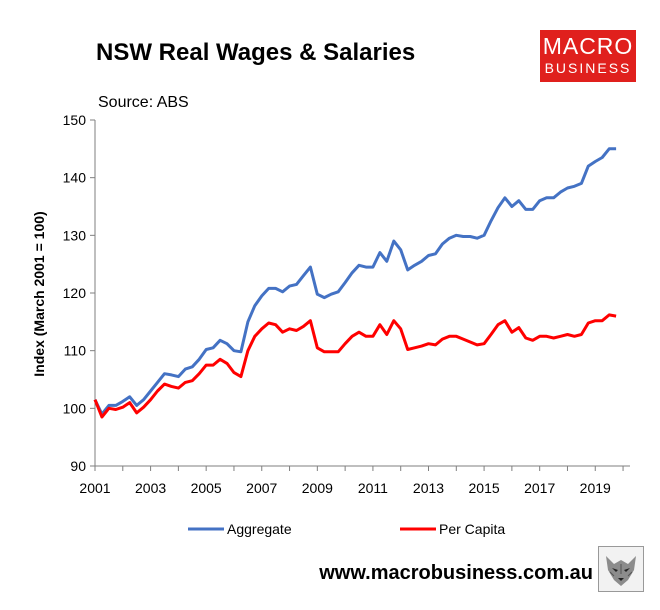 The width and height of the screenshot is (660, 610). I want to click on x-tick-label: 2005, so click(206, 488).